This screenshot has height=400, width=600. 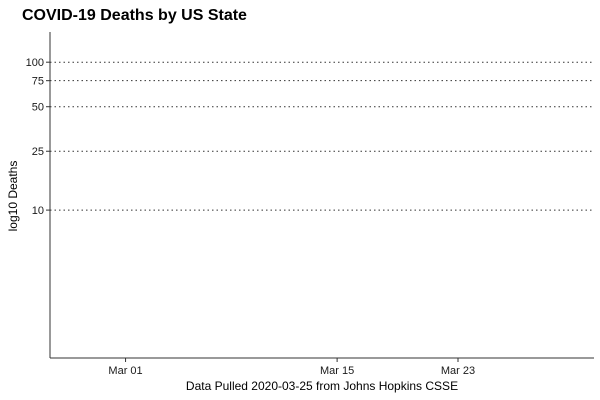 What do you see at coordinates (134, 15) in the screenshot?
I see `chart-title: COVID-19 Deaths by US State` at bounding box center [134, 15].